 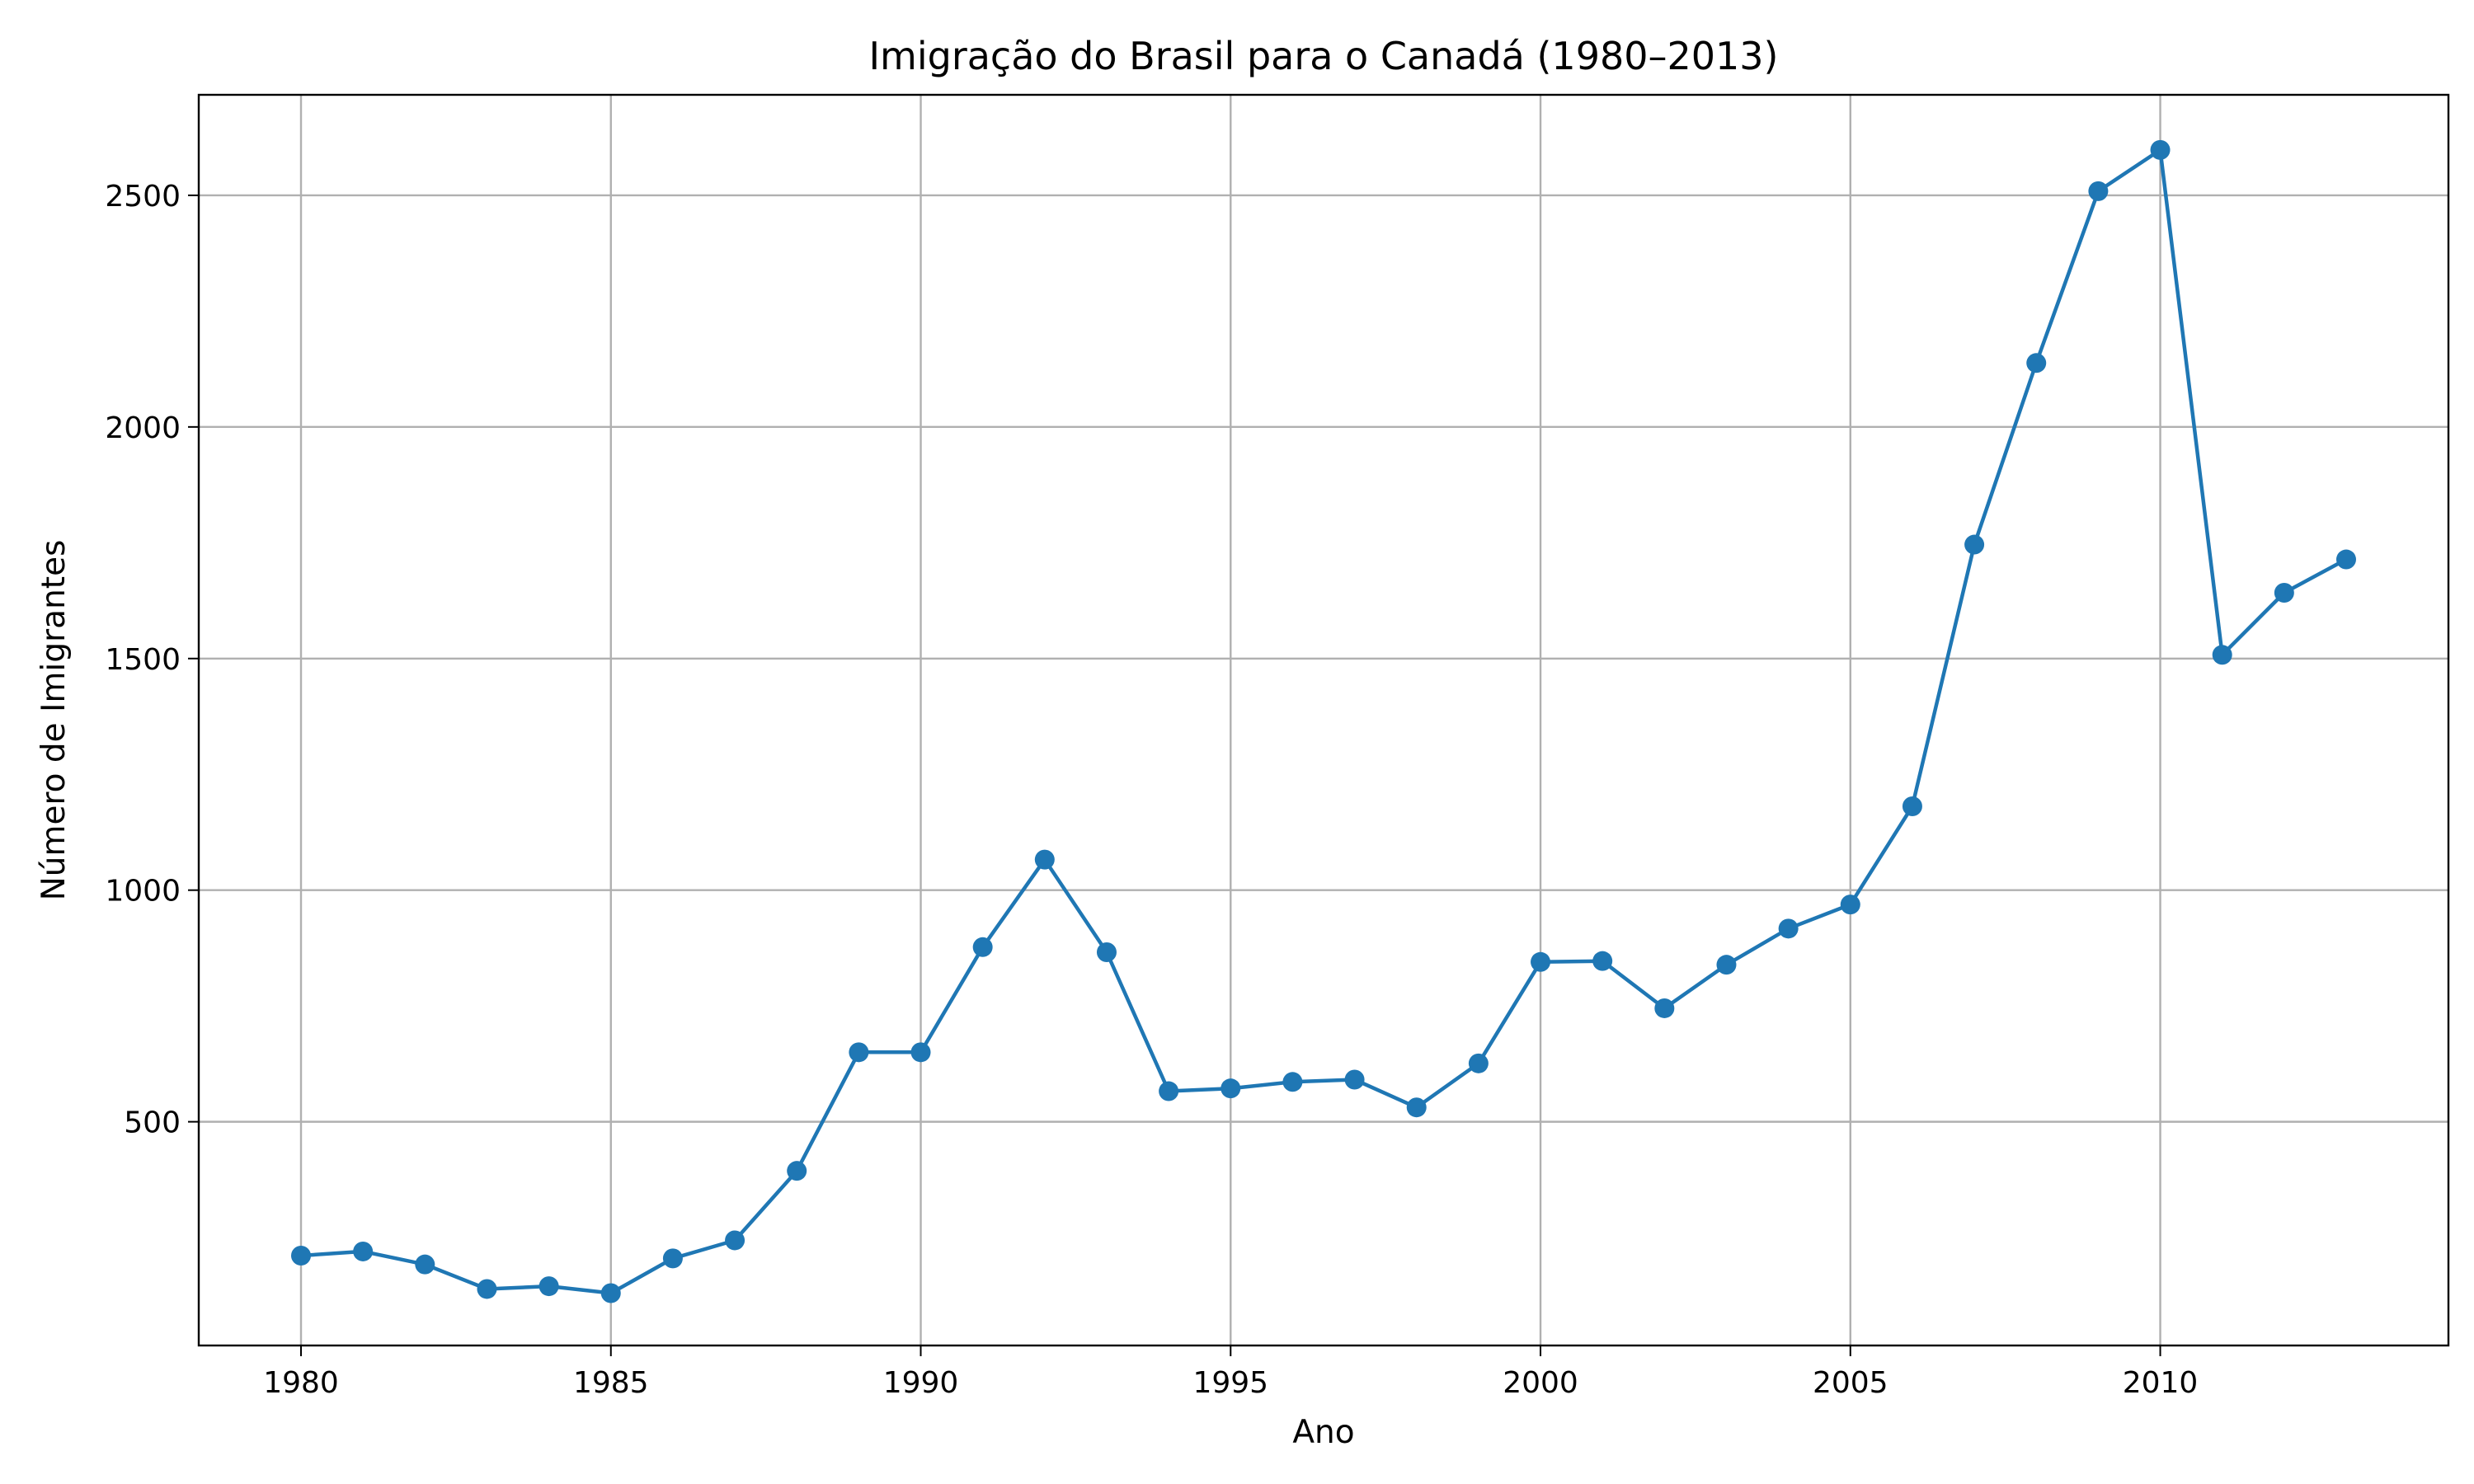 I want to click on y-axis-label: Número de Imigrantes, so click(x=54, y=720).